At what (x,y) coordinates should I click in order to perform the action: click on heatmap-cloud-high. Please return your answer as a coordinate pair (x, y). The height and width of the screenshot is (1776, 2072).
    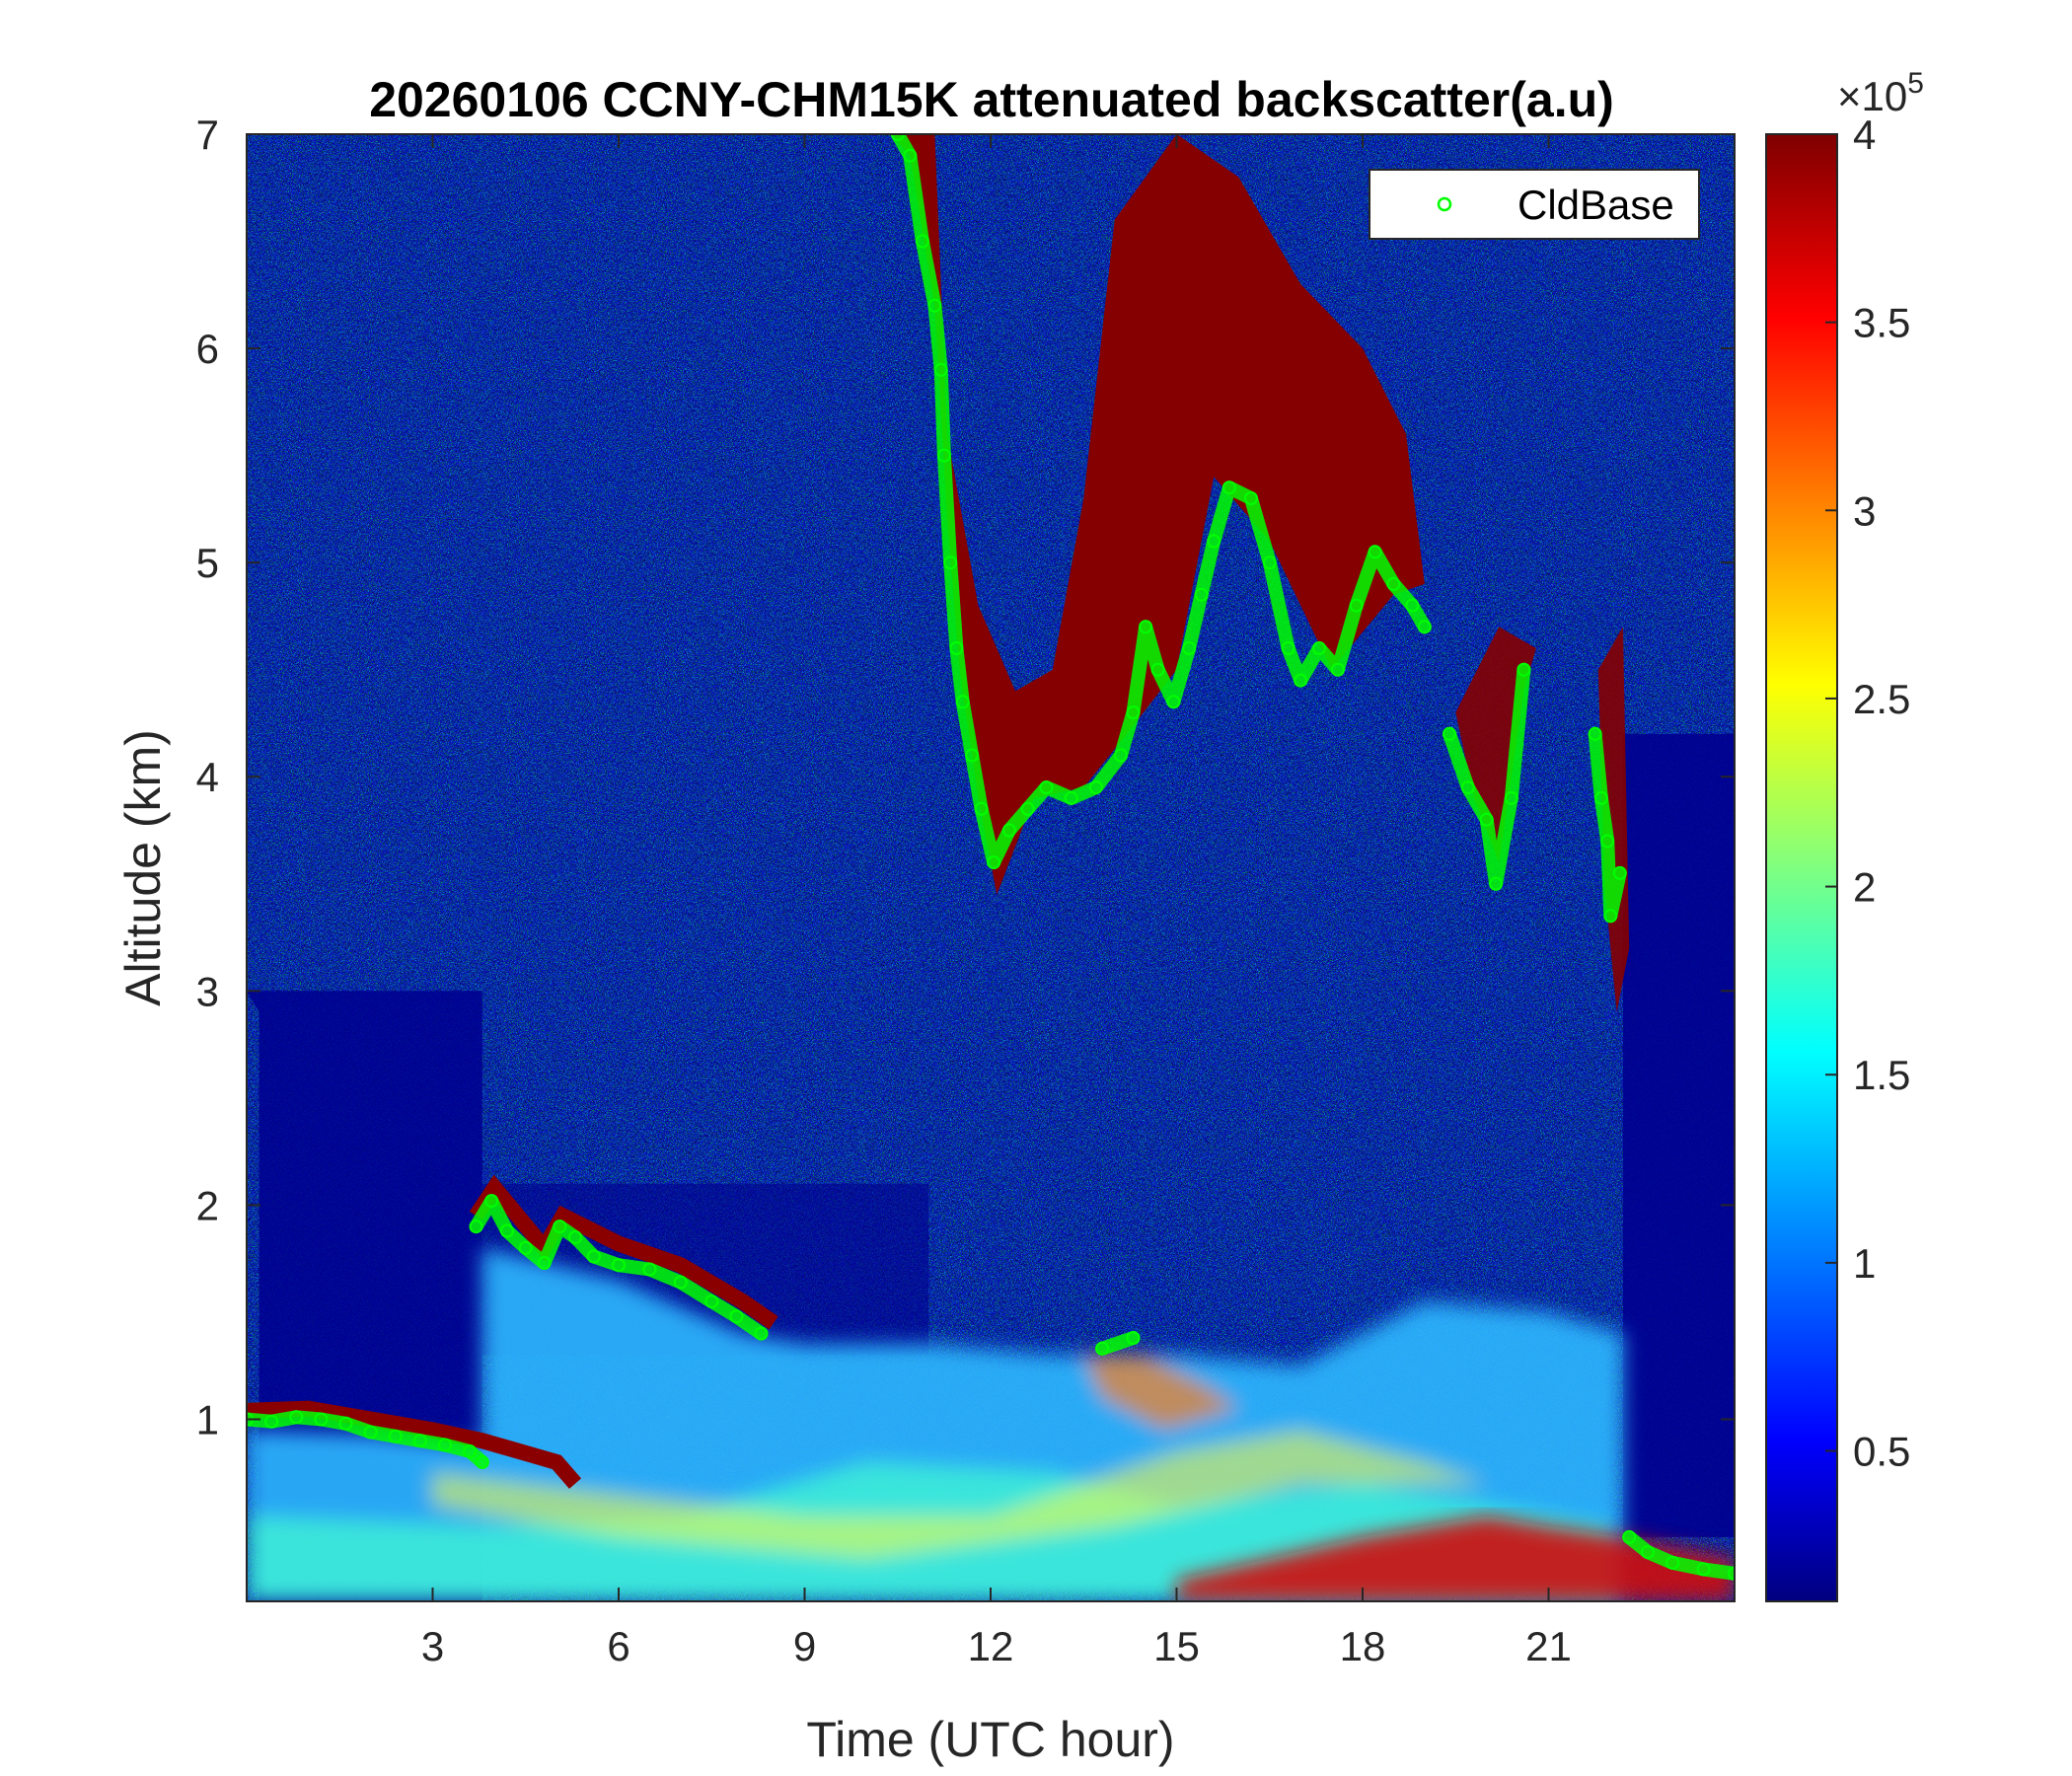
    Looking at the image, I should click on (1158, 514).